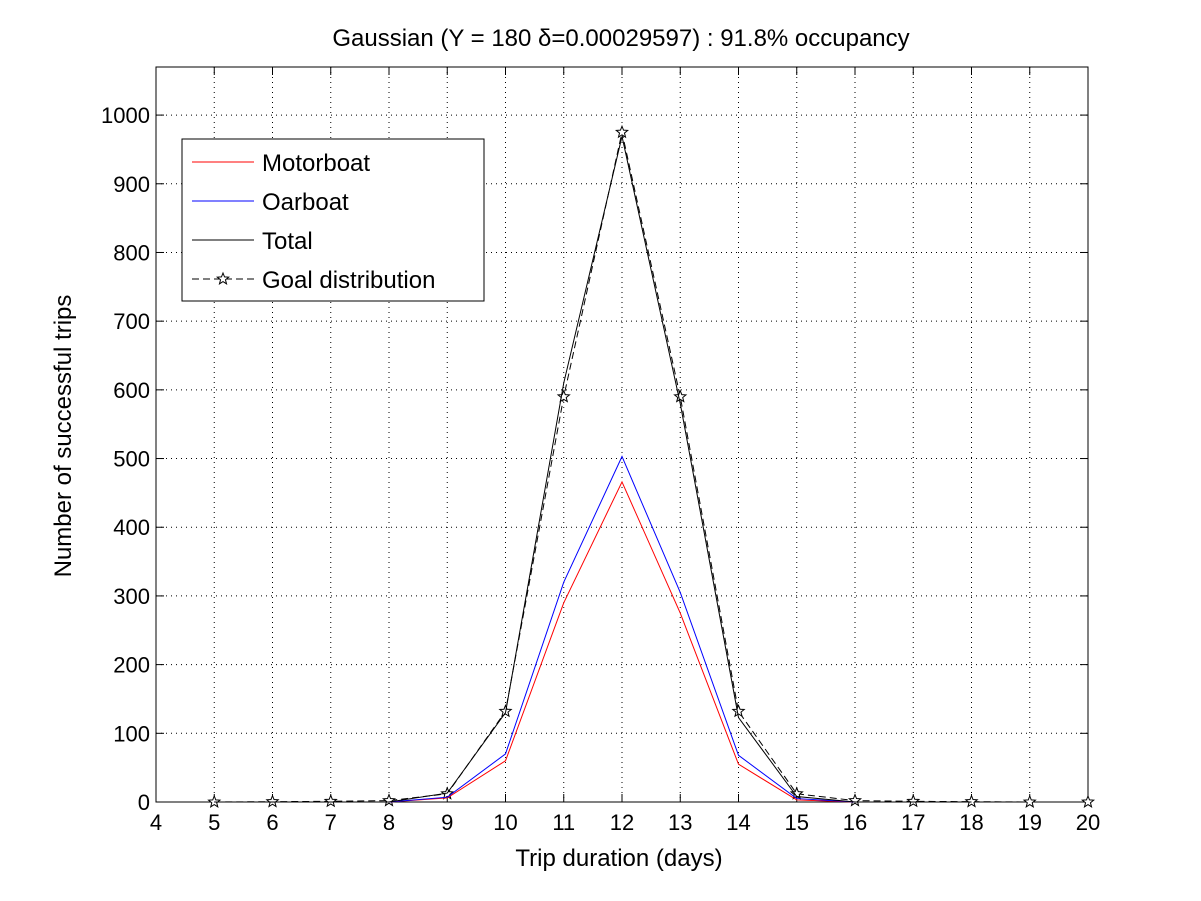 Image resolution: width=1201 pixels, height=901 pixels. Describe the element at coordinates (389, 822) in the screenshot. I see `x-tick-label: 8` at that location.